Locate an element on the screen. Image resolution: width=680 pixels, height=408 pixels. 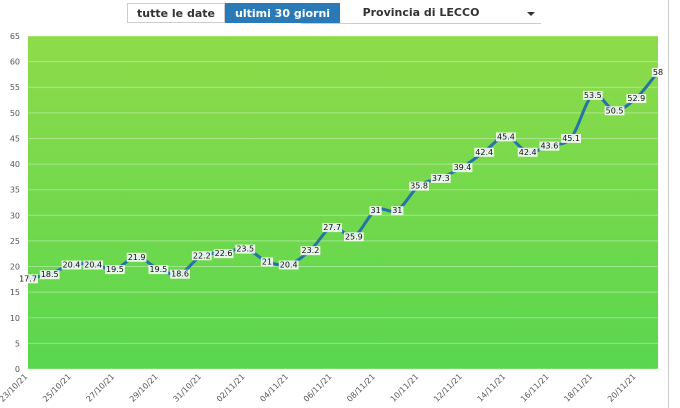
data-label: 21 is located at coordinates (267, 261).